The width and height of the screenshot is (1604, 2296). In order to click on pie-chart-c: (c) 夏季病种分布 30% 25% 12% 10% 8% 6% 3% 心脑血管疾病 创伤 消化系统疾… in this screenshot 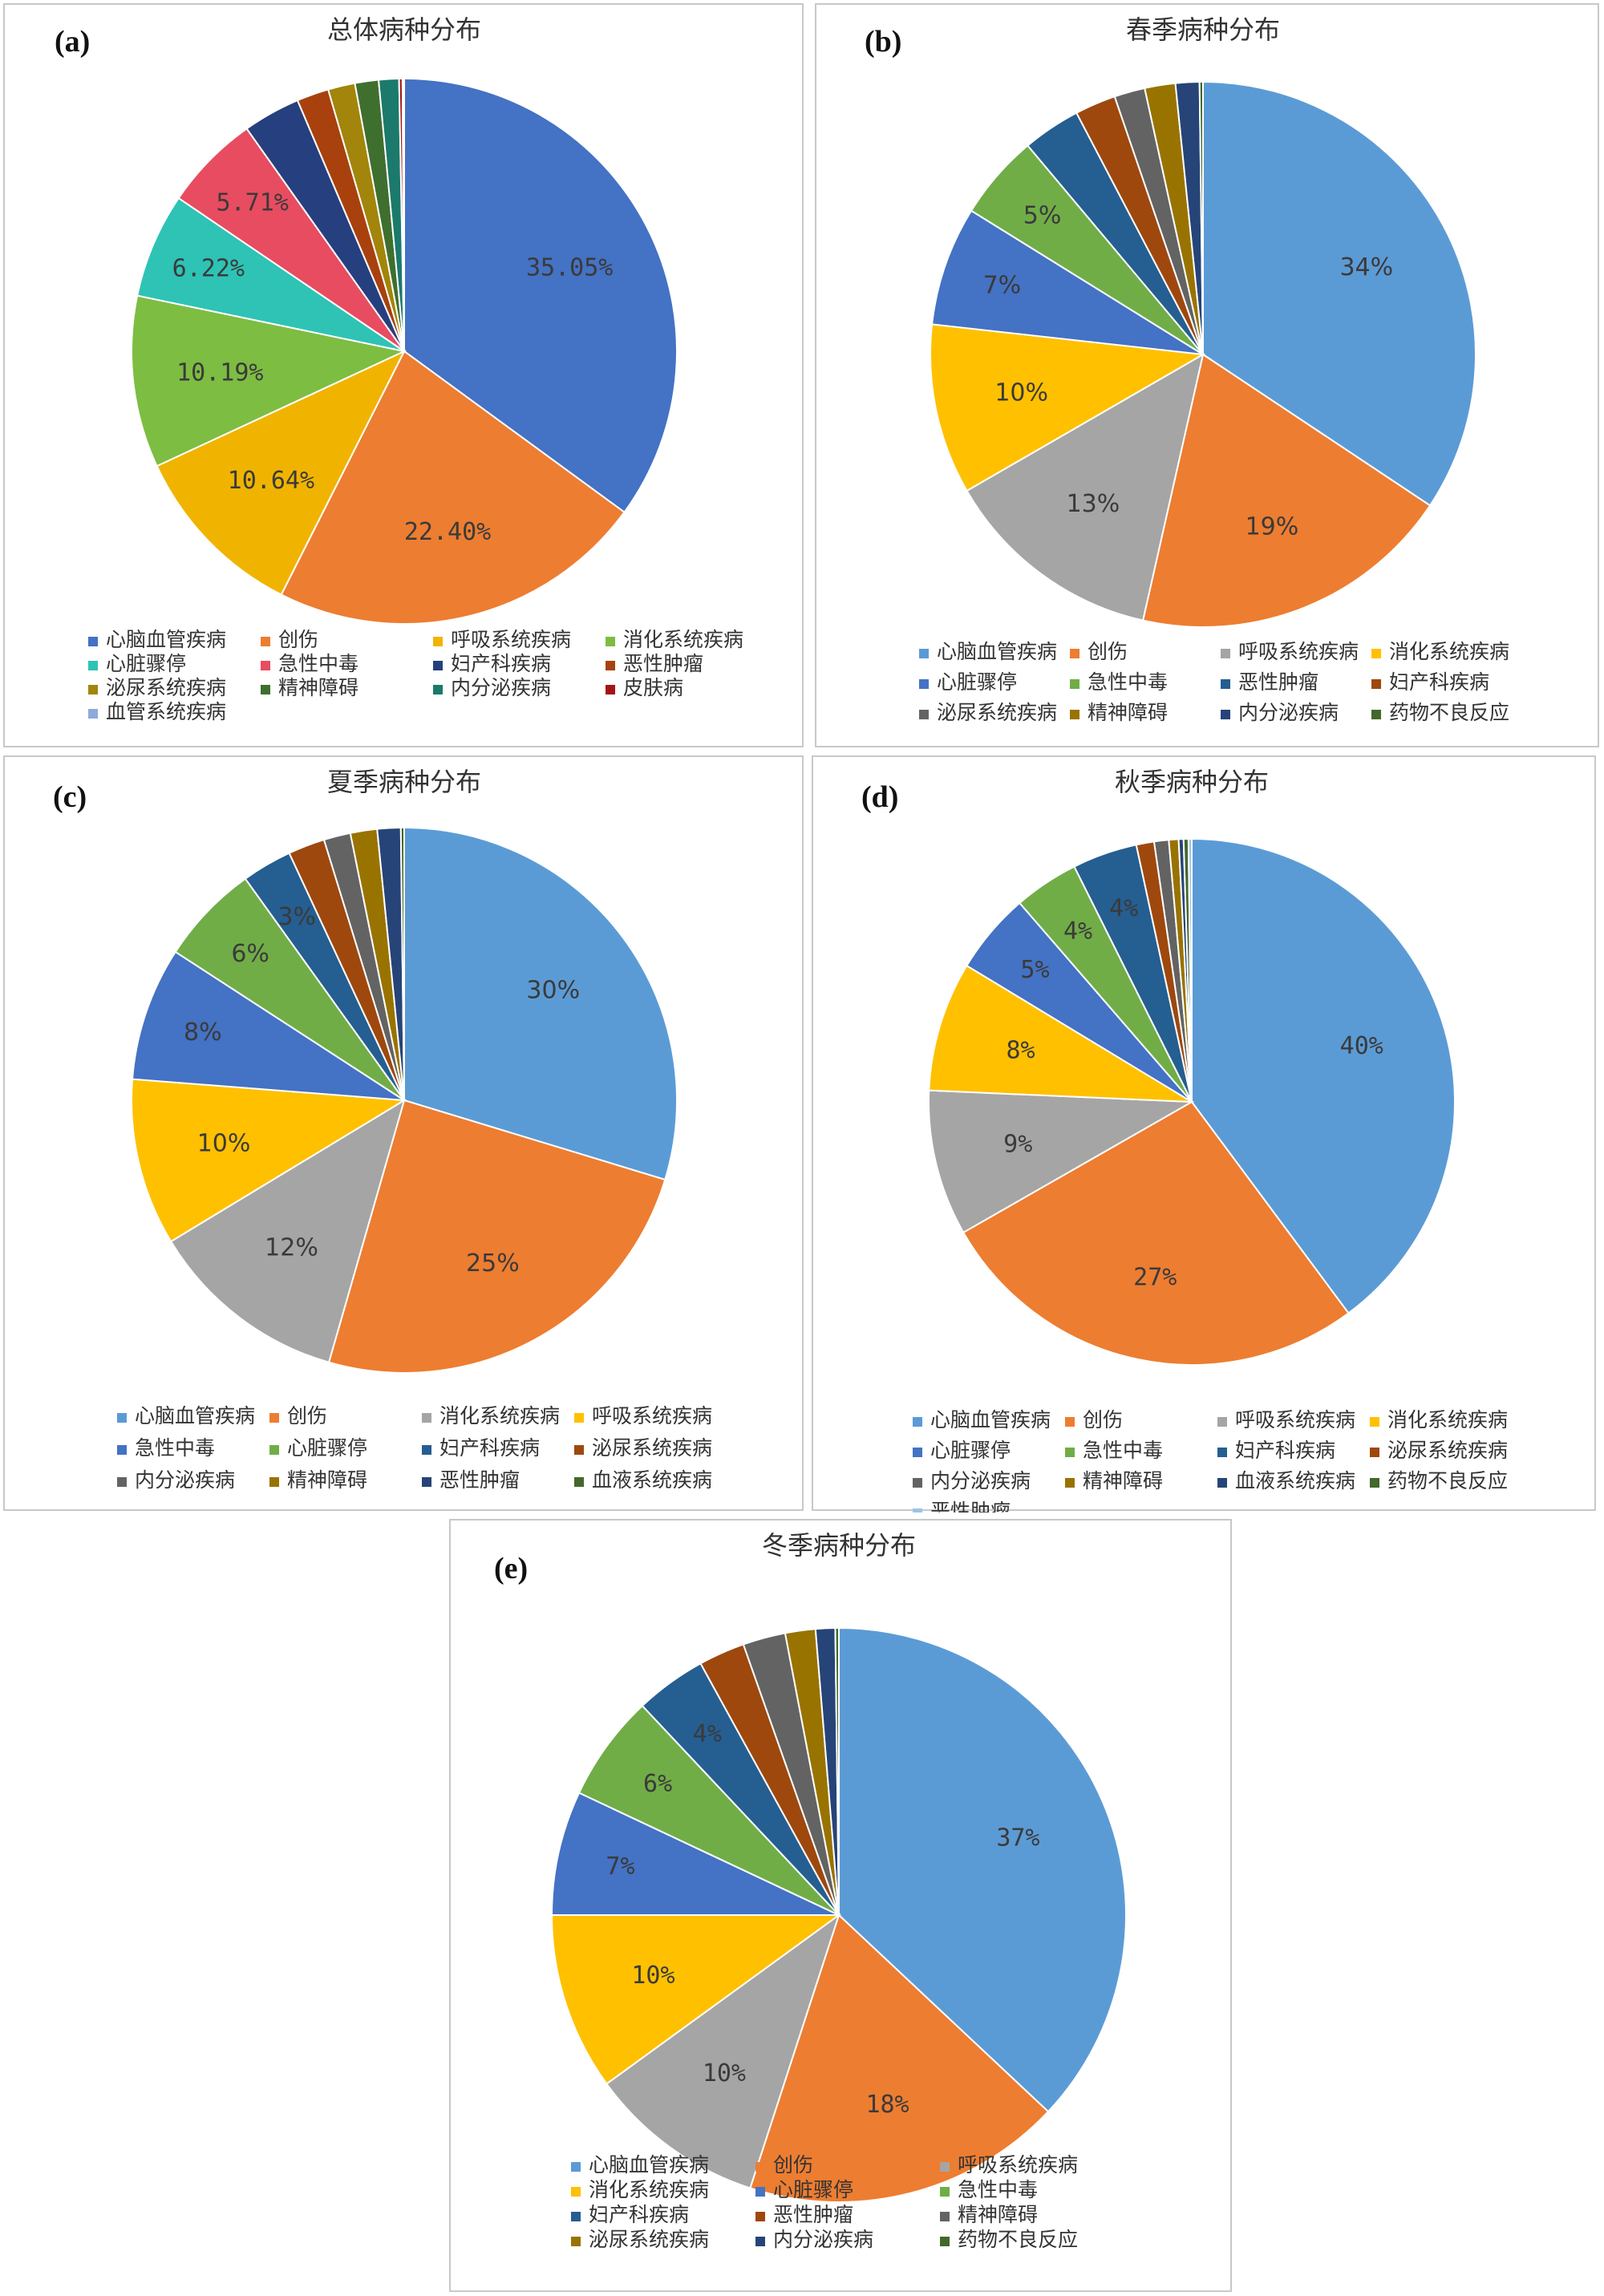, I will do `click(383, 1130)`.